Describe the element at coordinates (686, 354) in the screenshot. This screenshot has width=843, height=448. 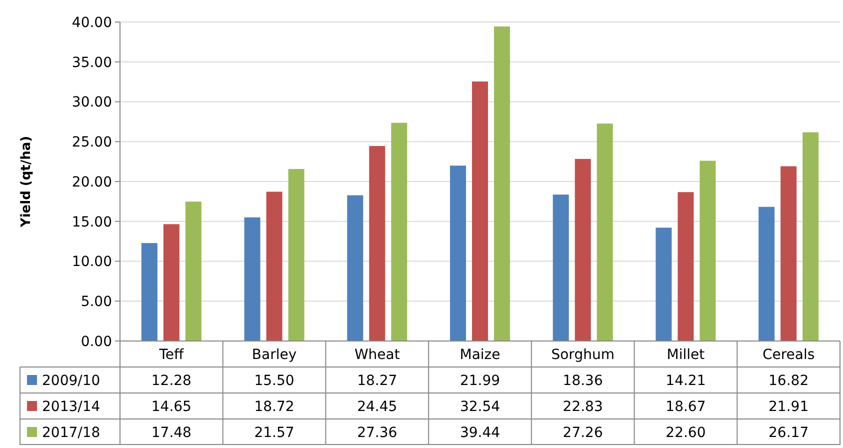
I see `x-tick-label: Millet` at that location.